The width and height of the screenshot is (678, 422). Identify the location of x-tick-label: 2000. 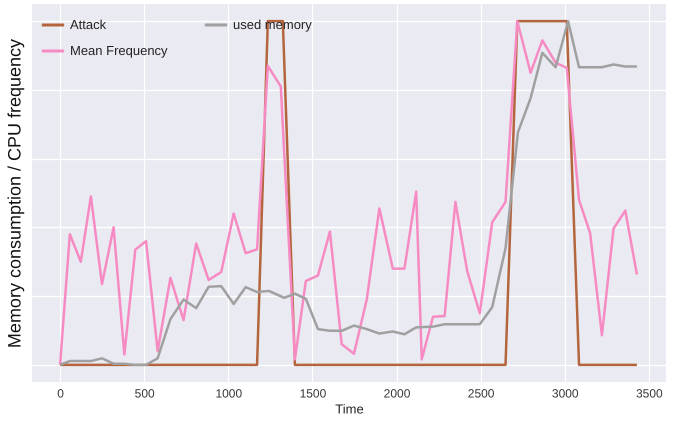
(397, 393).